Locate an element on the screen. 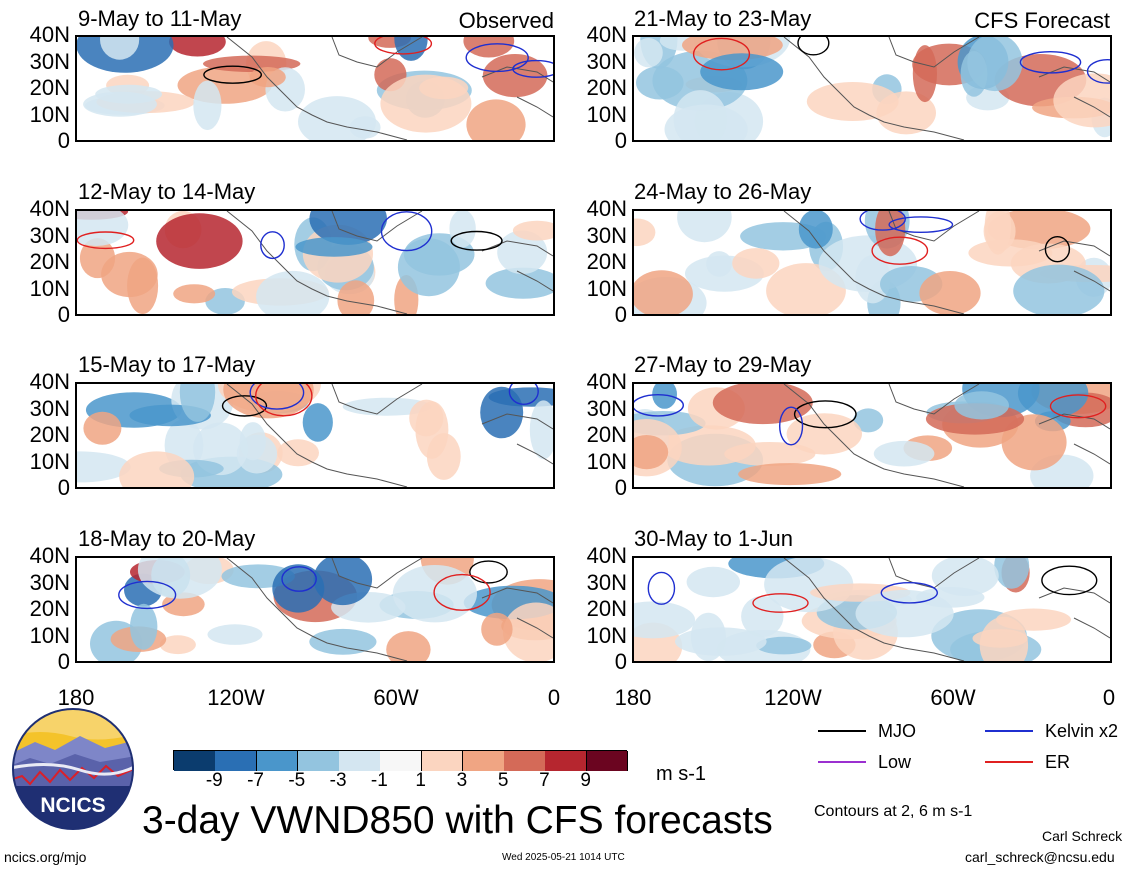 The height and width of the screenshot is (871, 1135). x-tick-left-180: 180 is located at coordinates (76, 697).